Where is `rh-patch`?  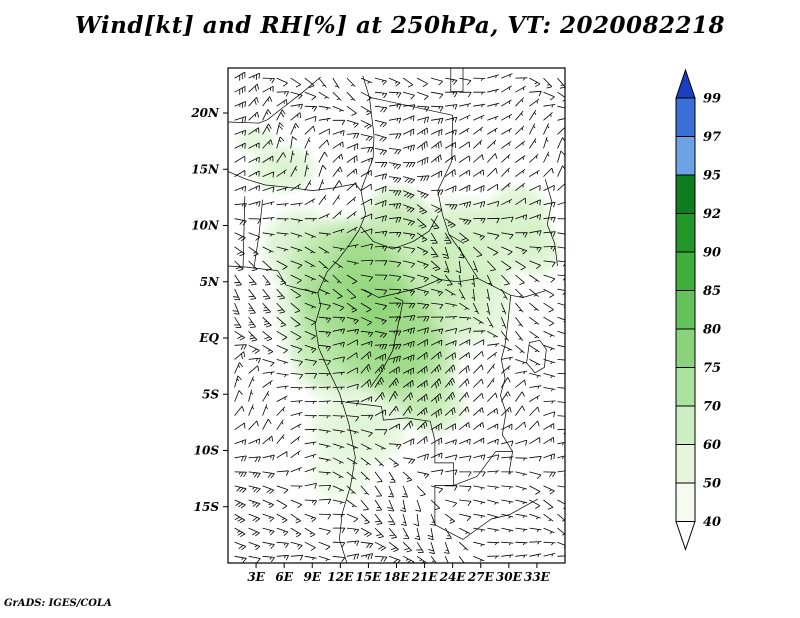
rh-patch is located at coordinates (481, 304).